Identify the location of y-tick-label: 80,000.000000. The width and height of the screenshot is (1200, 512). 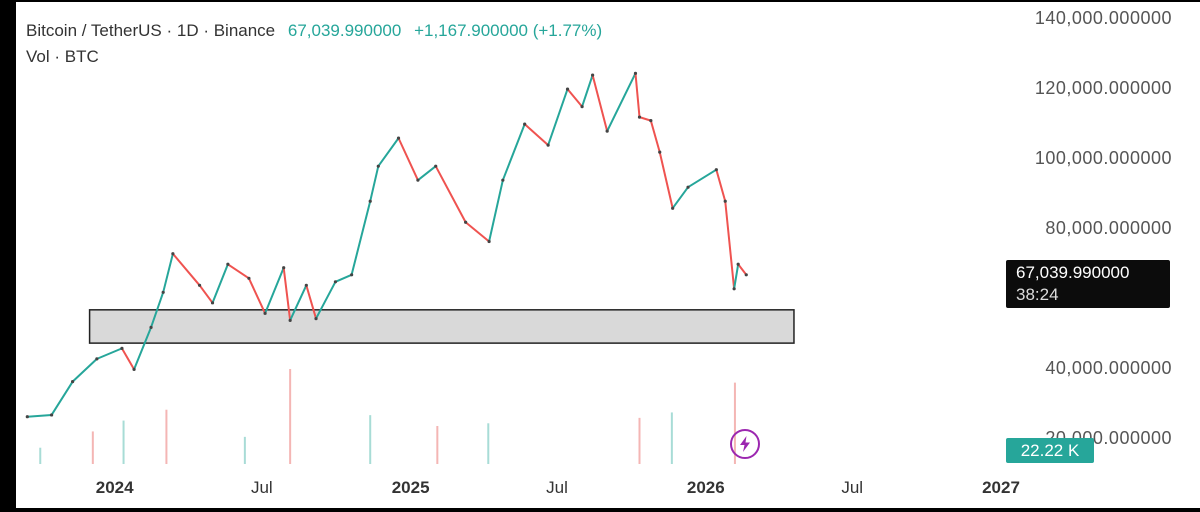
(1108, 228).